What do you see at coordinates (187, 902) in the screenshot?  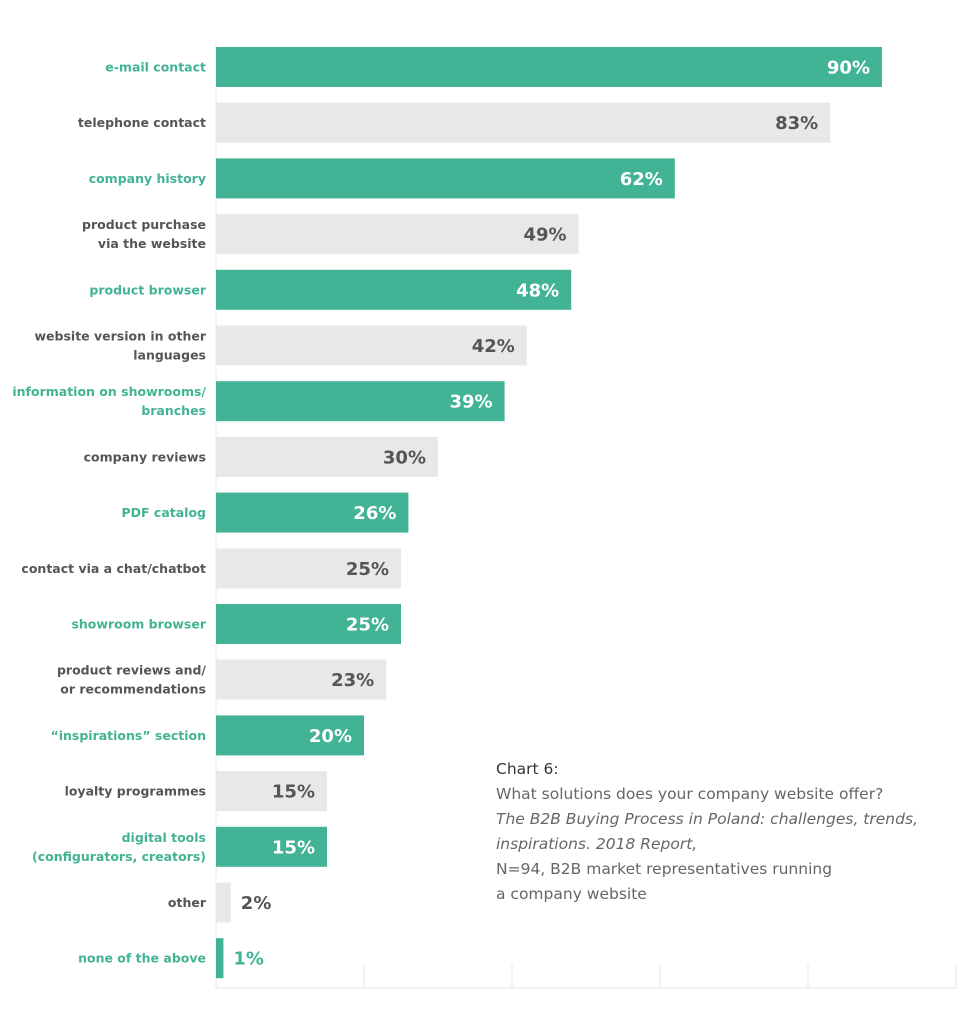 I see `category-label: other` at bounding box center [187, 902].